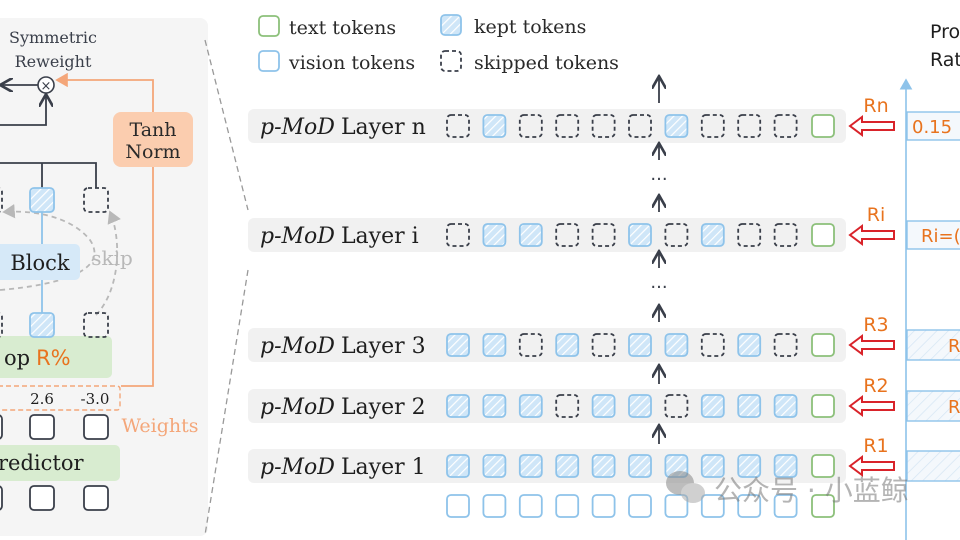 Image resolution: width=960 pixels, height=540 pixels. Describe the element at coordinates (159, 426) in the screenshot. I see `weights-label: Weights` at that location.